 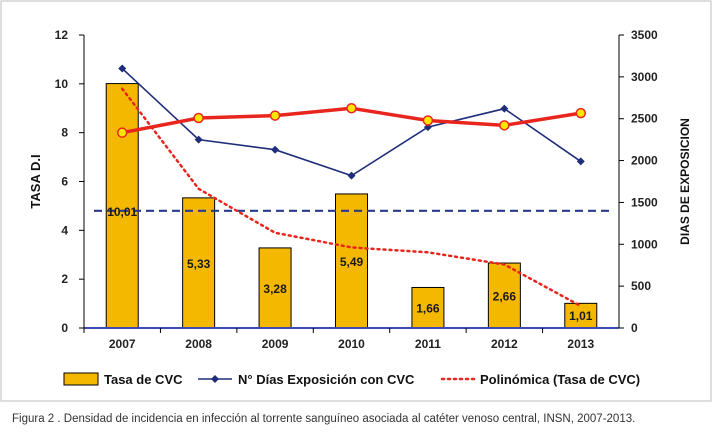 What do you see at coordinates (560, 379) in the screenshot?
I see `legend-poly-label: Polinómica (Tasa de CVC)` at bounding box center [560, 379].